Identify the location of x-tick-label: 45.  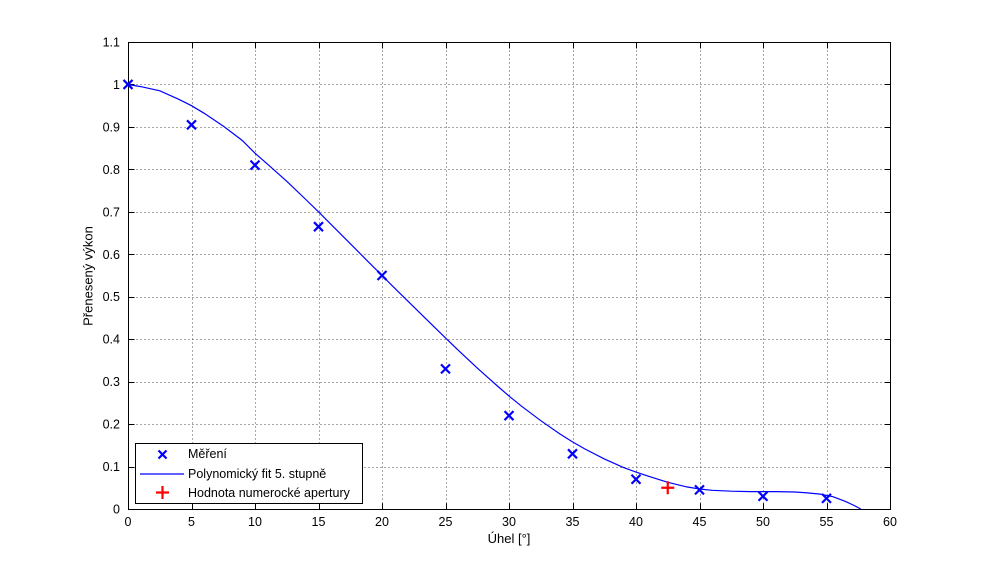
(700, 522).